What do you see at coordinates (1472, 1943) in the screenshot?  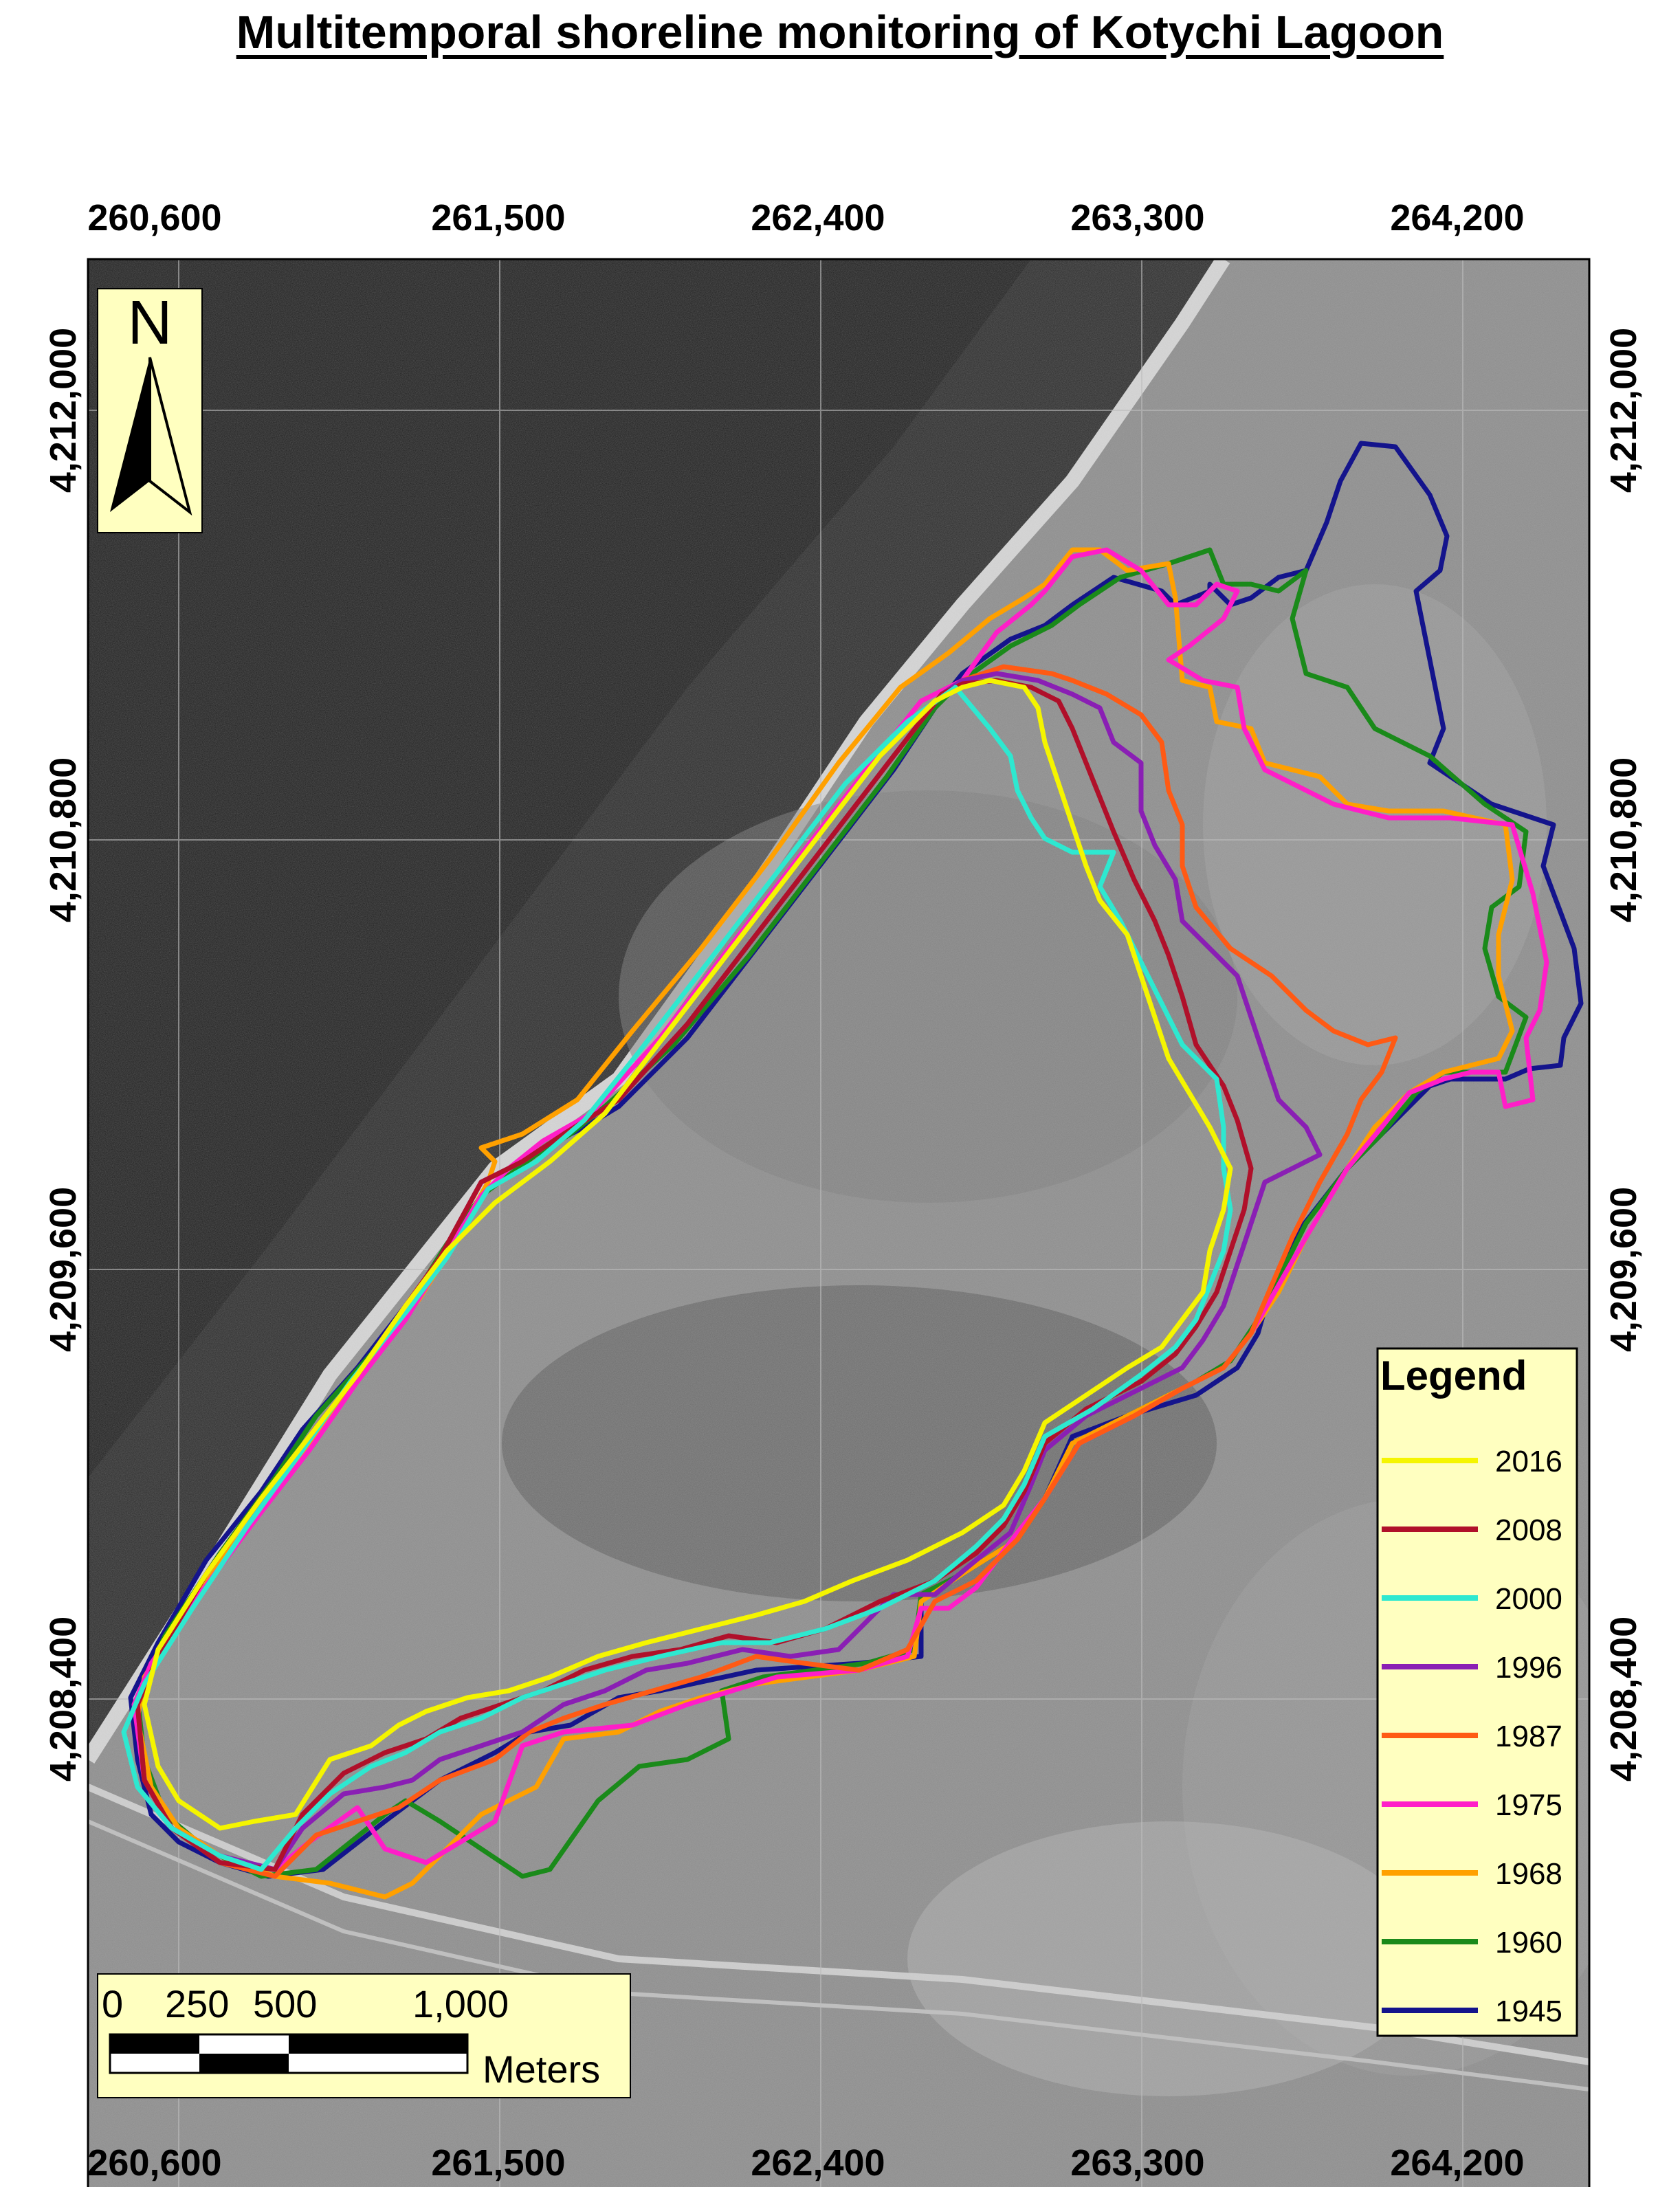 I see `legend-item-1960: 1960` at bounding box center [1472, 1943].